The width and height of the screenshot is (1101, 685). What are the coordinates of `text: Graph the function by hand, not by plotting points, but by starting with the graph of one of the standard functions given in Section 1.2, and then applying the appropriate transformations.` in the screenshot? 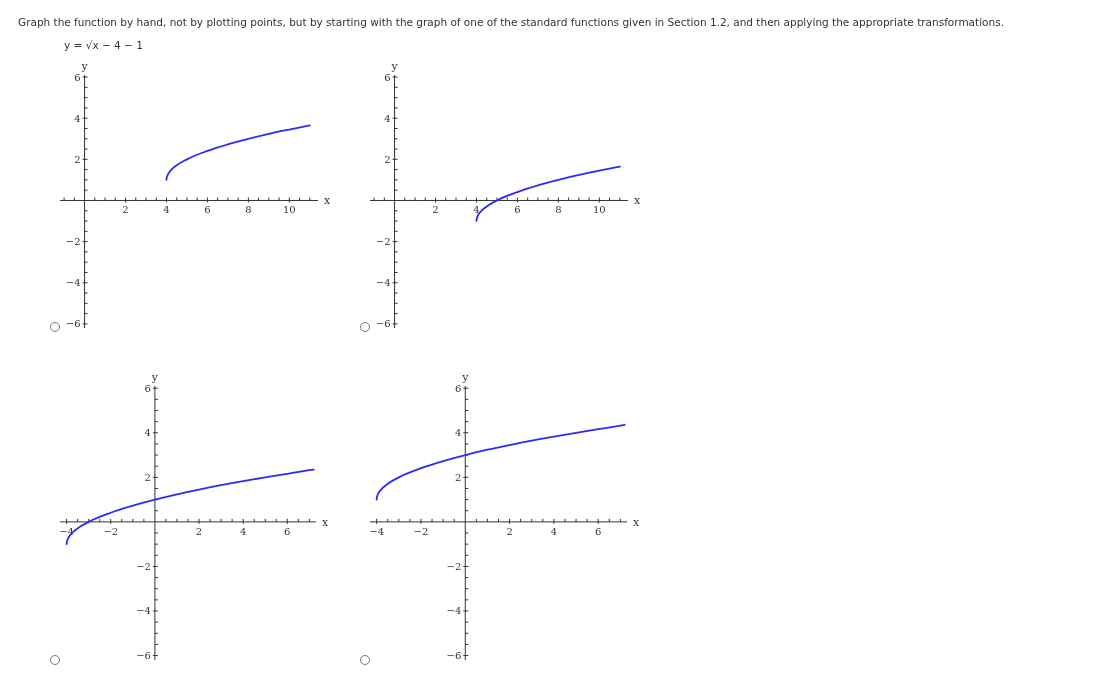 It's located at (511, 22).